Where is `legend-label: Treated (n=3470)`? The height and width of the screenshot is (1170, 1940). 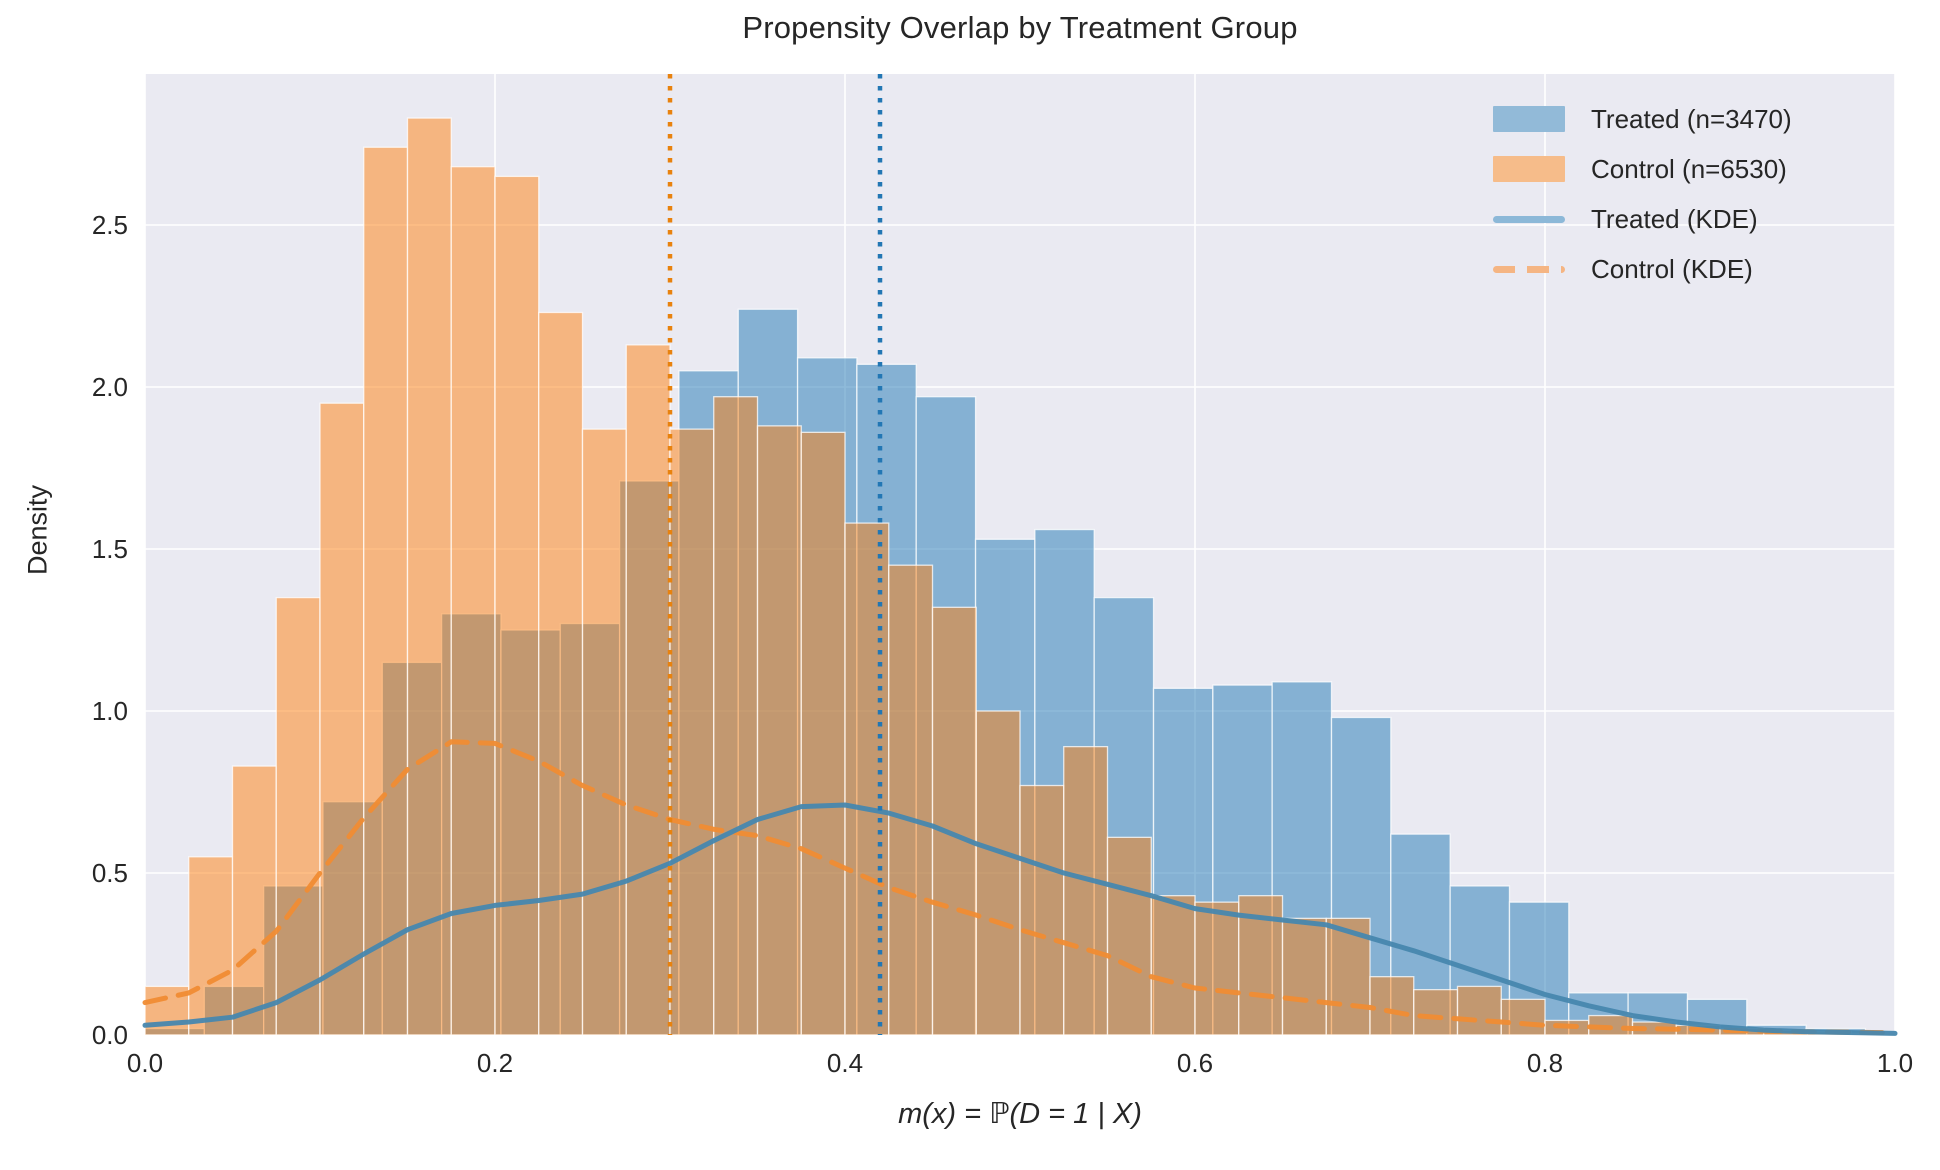
legend-label: Treated (n=3470) is located at coordinates (1691, 118).